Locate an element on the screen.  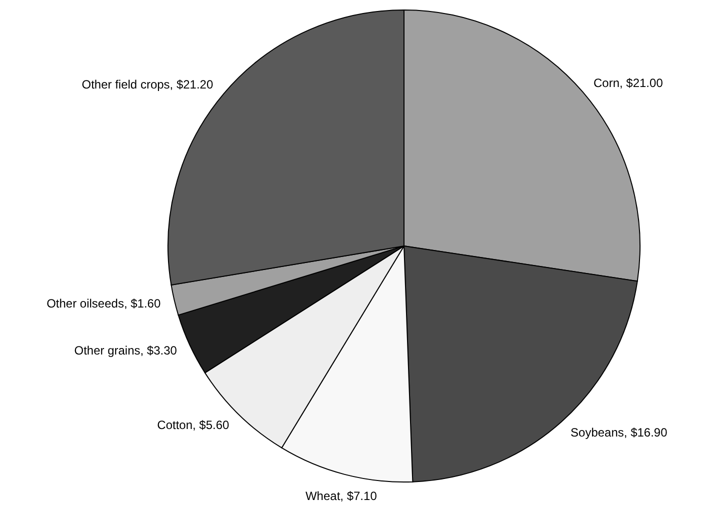
slice-label: Other field crops, $21.20 is located at coordinates (148, 84).